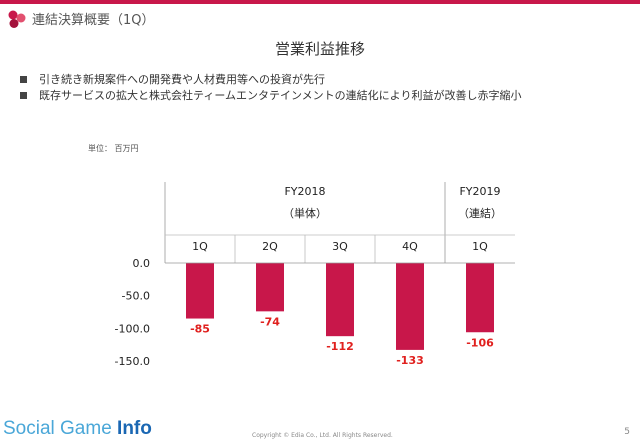  Describe the element at coordinates (200, 329) in the screenshot. I see `data-label: -85` at that location.